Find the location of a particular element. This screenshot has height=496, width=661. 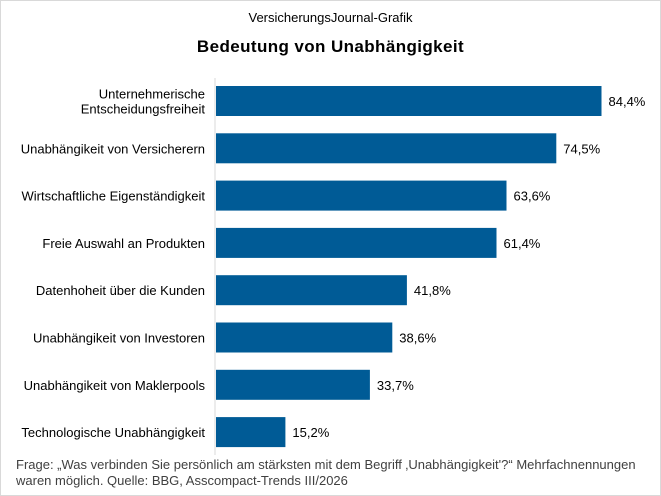

value-label-7: 33,7% is located at coordinates (395, 385).